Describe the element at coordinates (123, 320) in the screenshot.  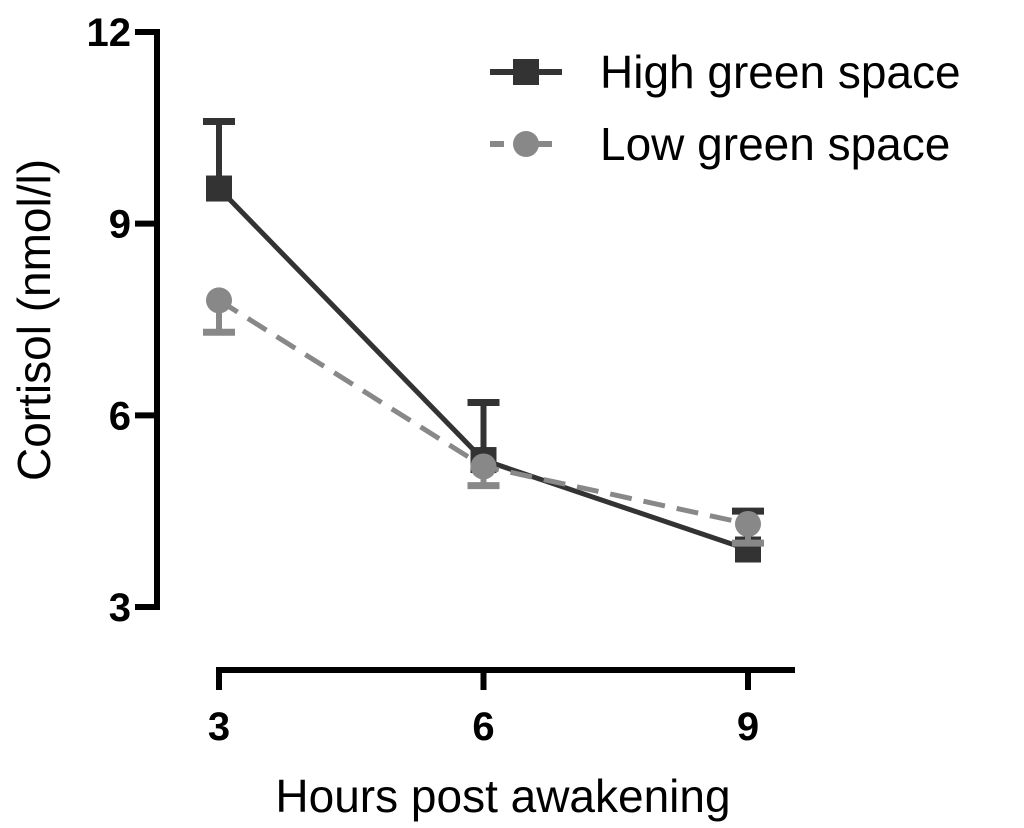
I see `y-axis: 3 6 9 12` at that location.